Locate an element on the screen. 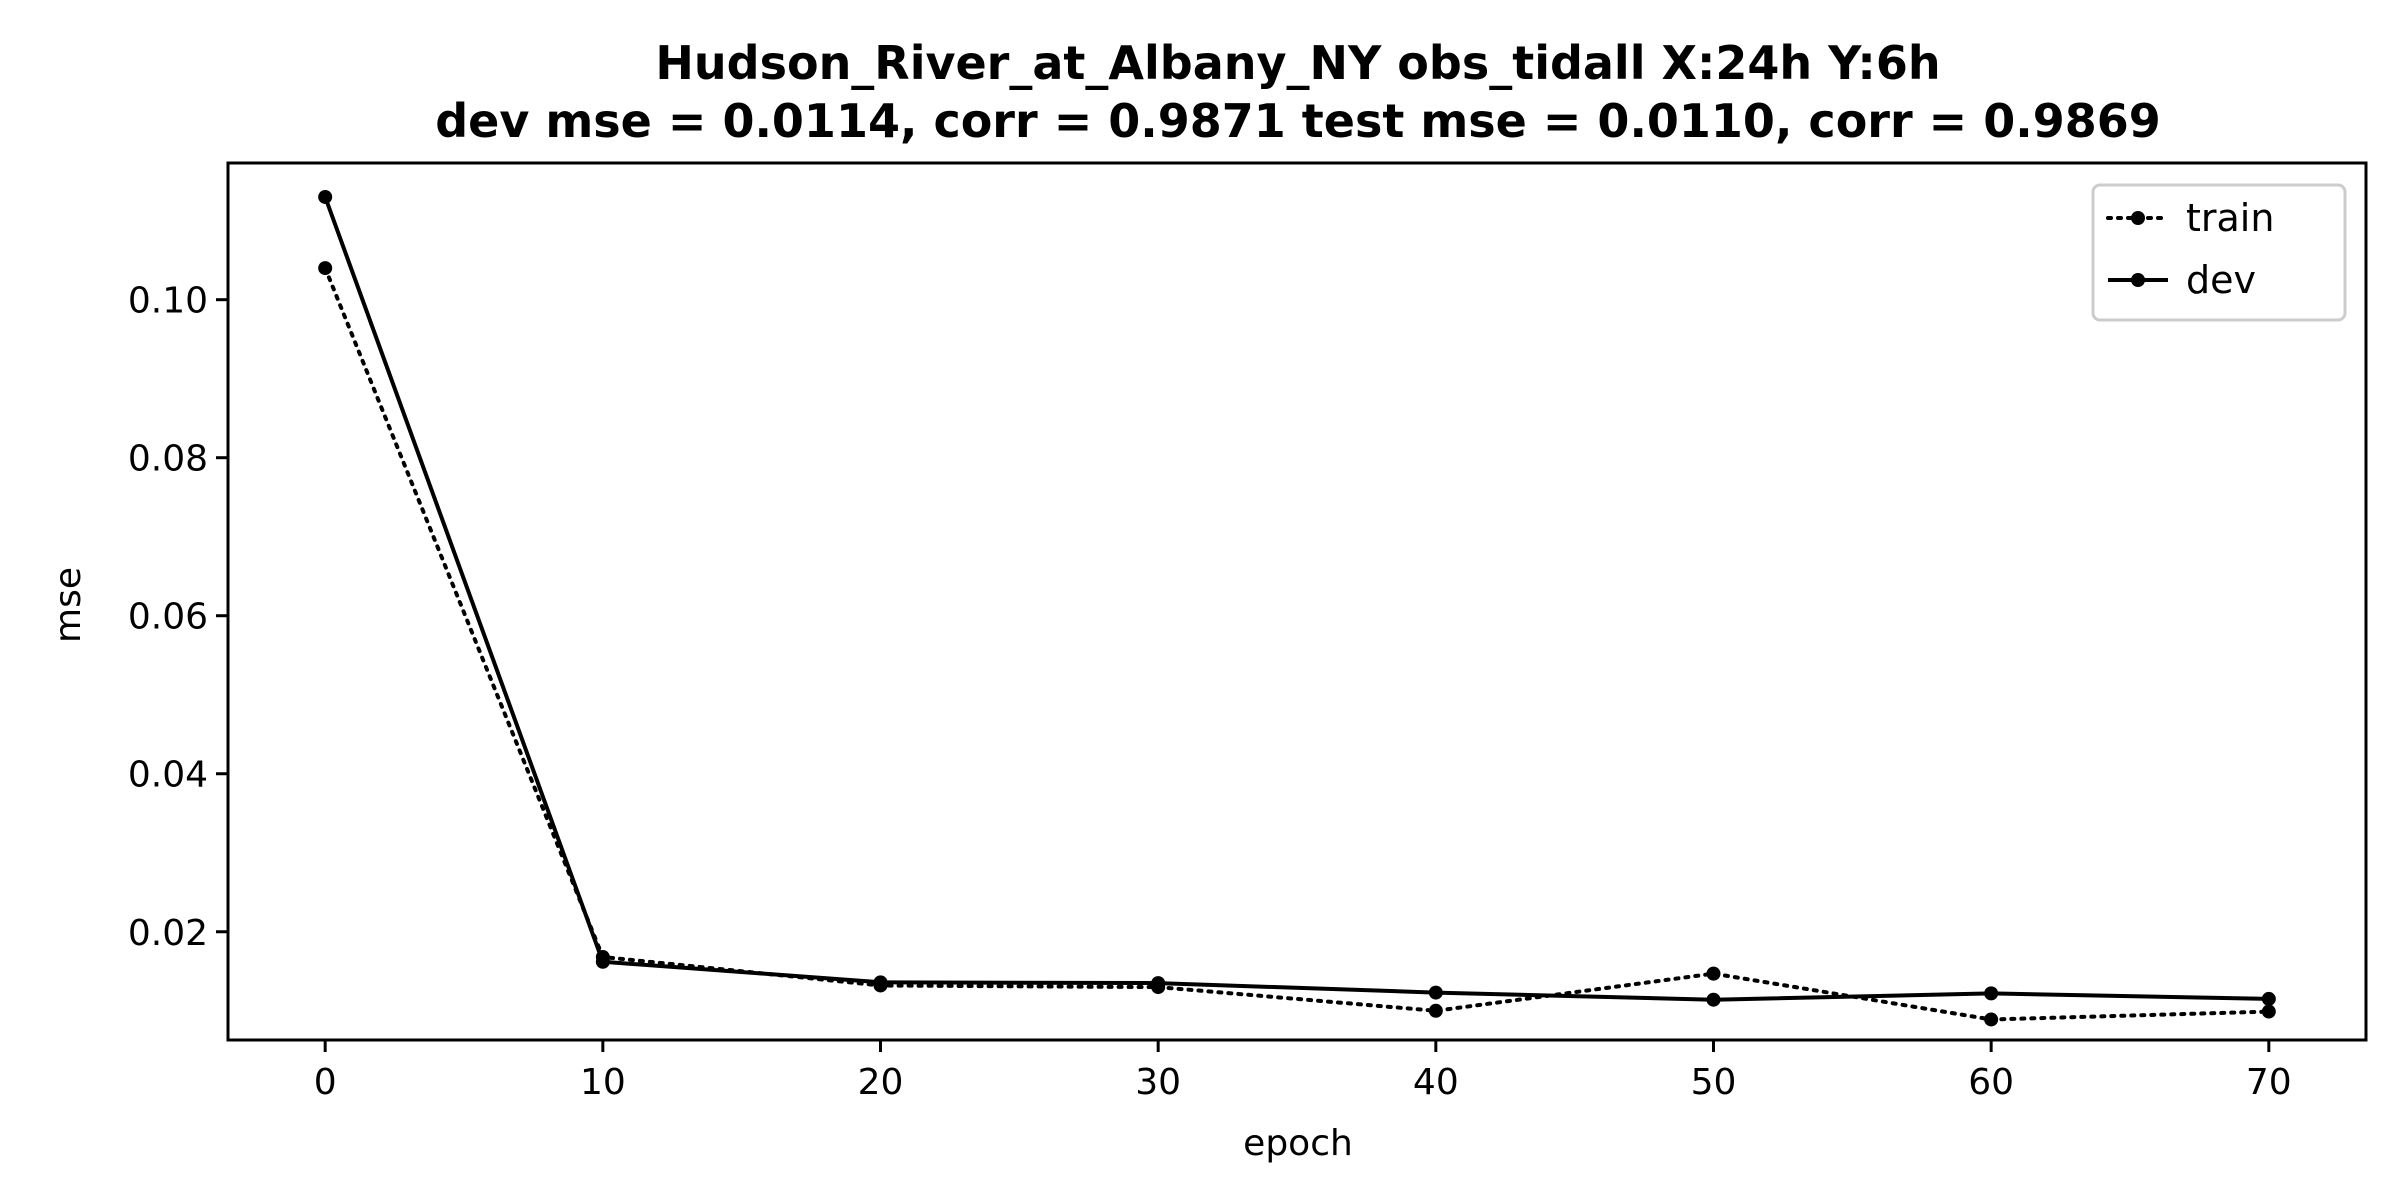 This screenshot has width=2400, height=1200. x-tick-label-6: 60 is located at coordinates (1991, 1082).